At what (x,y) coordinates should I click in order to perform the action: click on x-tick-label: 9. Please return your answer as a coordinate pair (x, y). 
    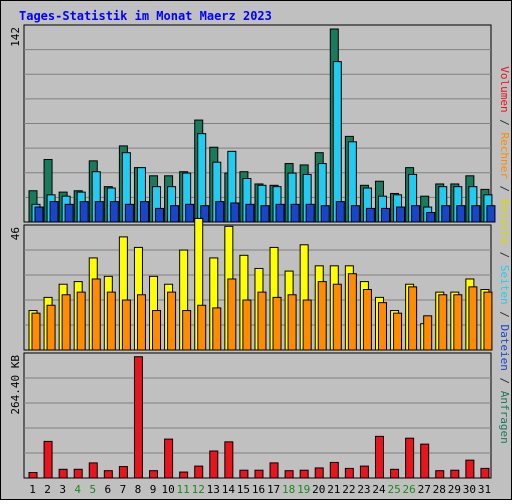
    Looking at the image, I should click on (153, 489).